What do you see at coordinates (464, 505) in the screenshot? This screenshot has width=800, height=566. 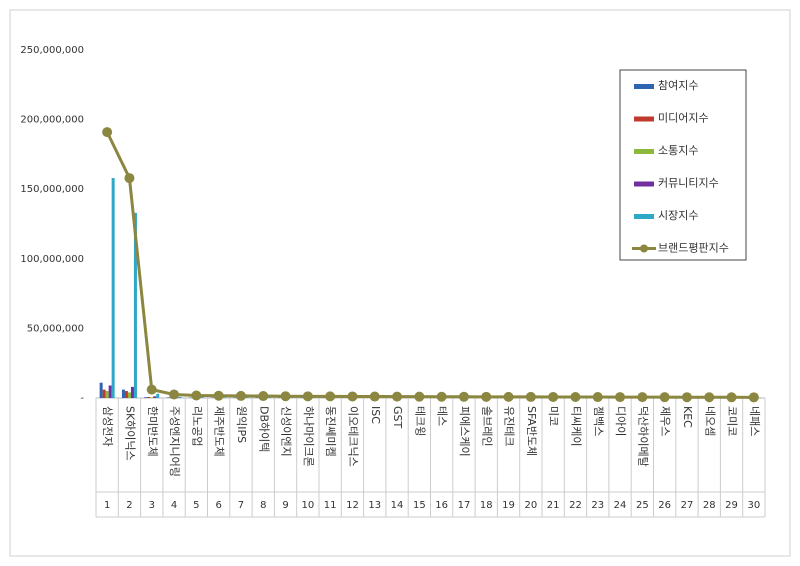 I see `rank-label: 17` at bounding box center [464, 505].